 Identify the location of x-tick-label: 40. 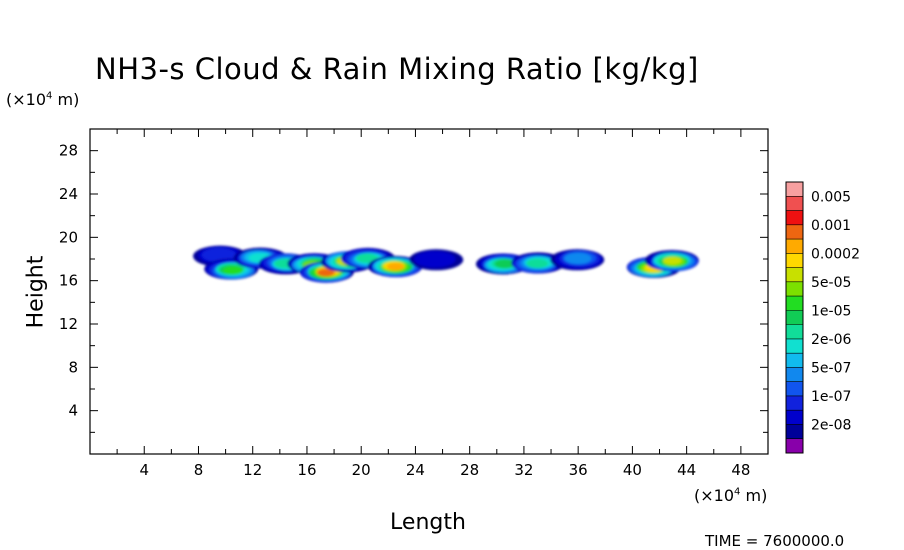
(632, 470).